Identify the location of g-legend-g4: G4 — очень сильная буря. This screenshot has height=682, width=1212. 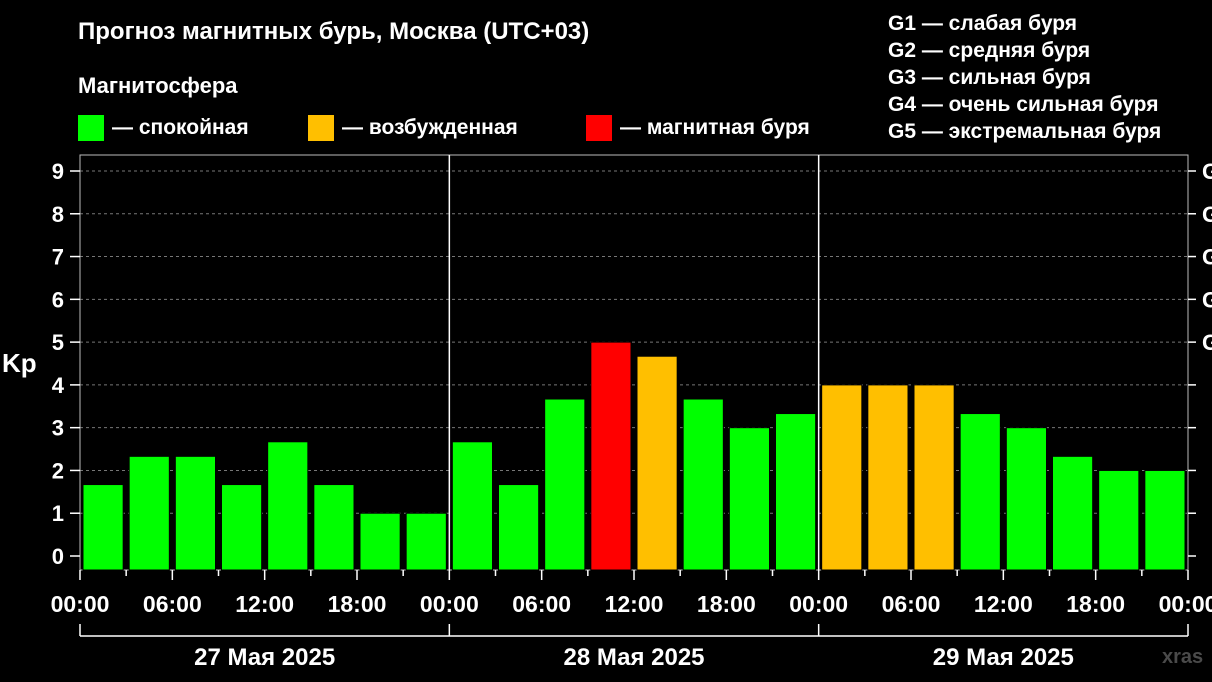
(1023, 104).